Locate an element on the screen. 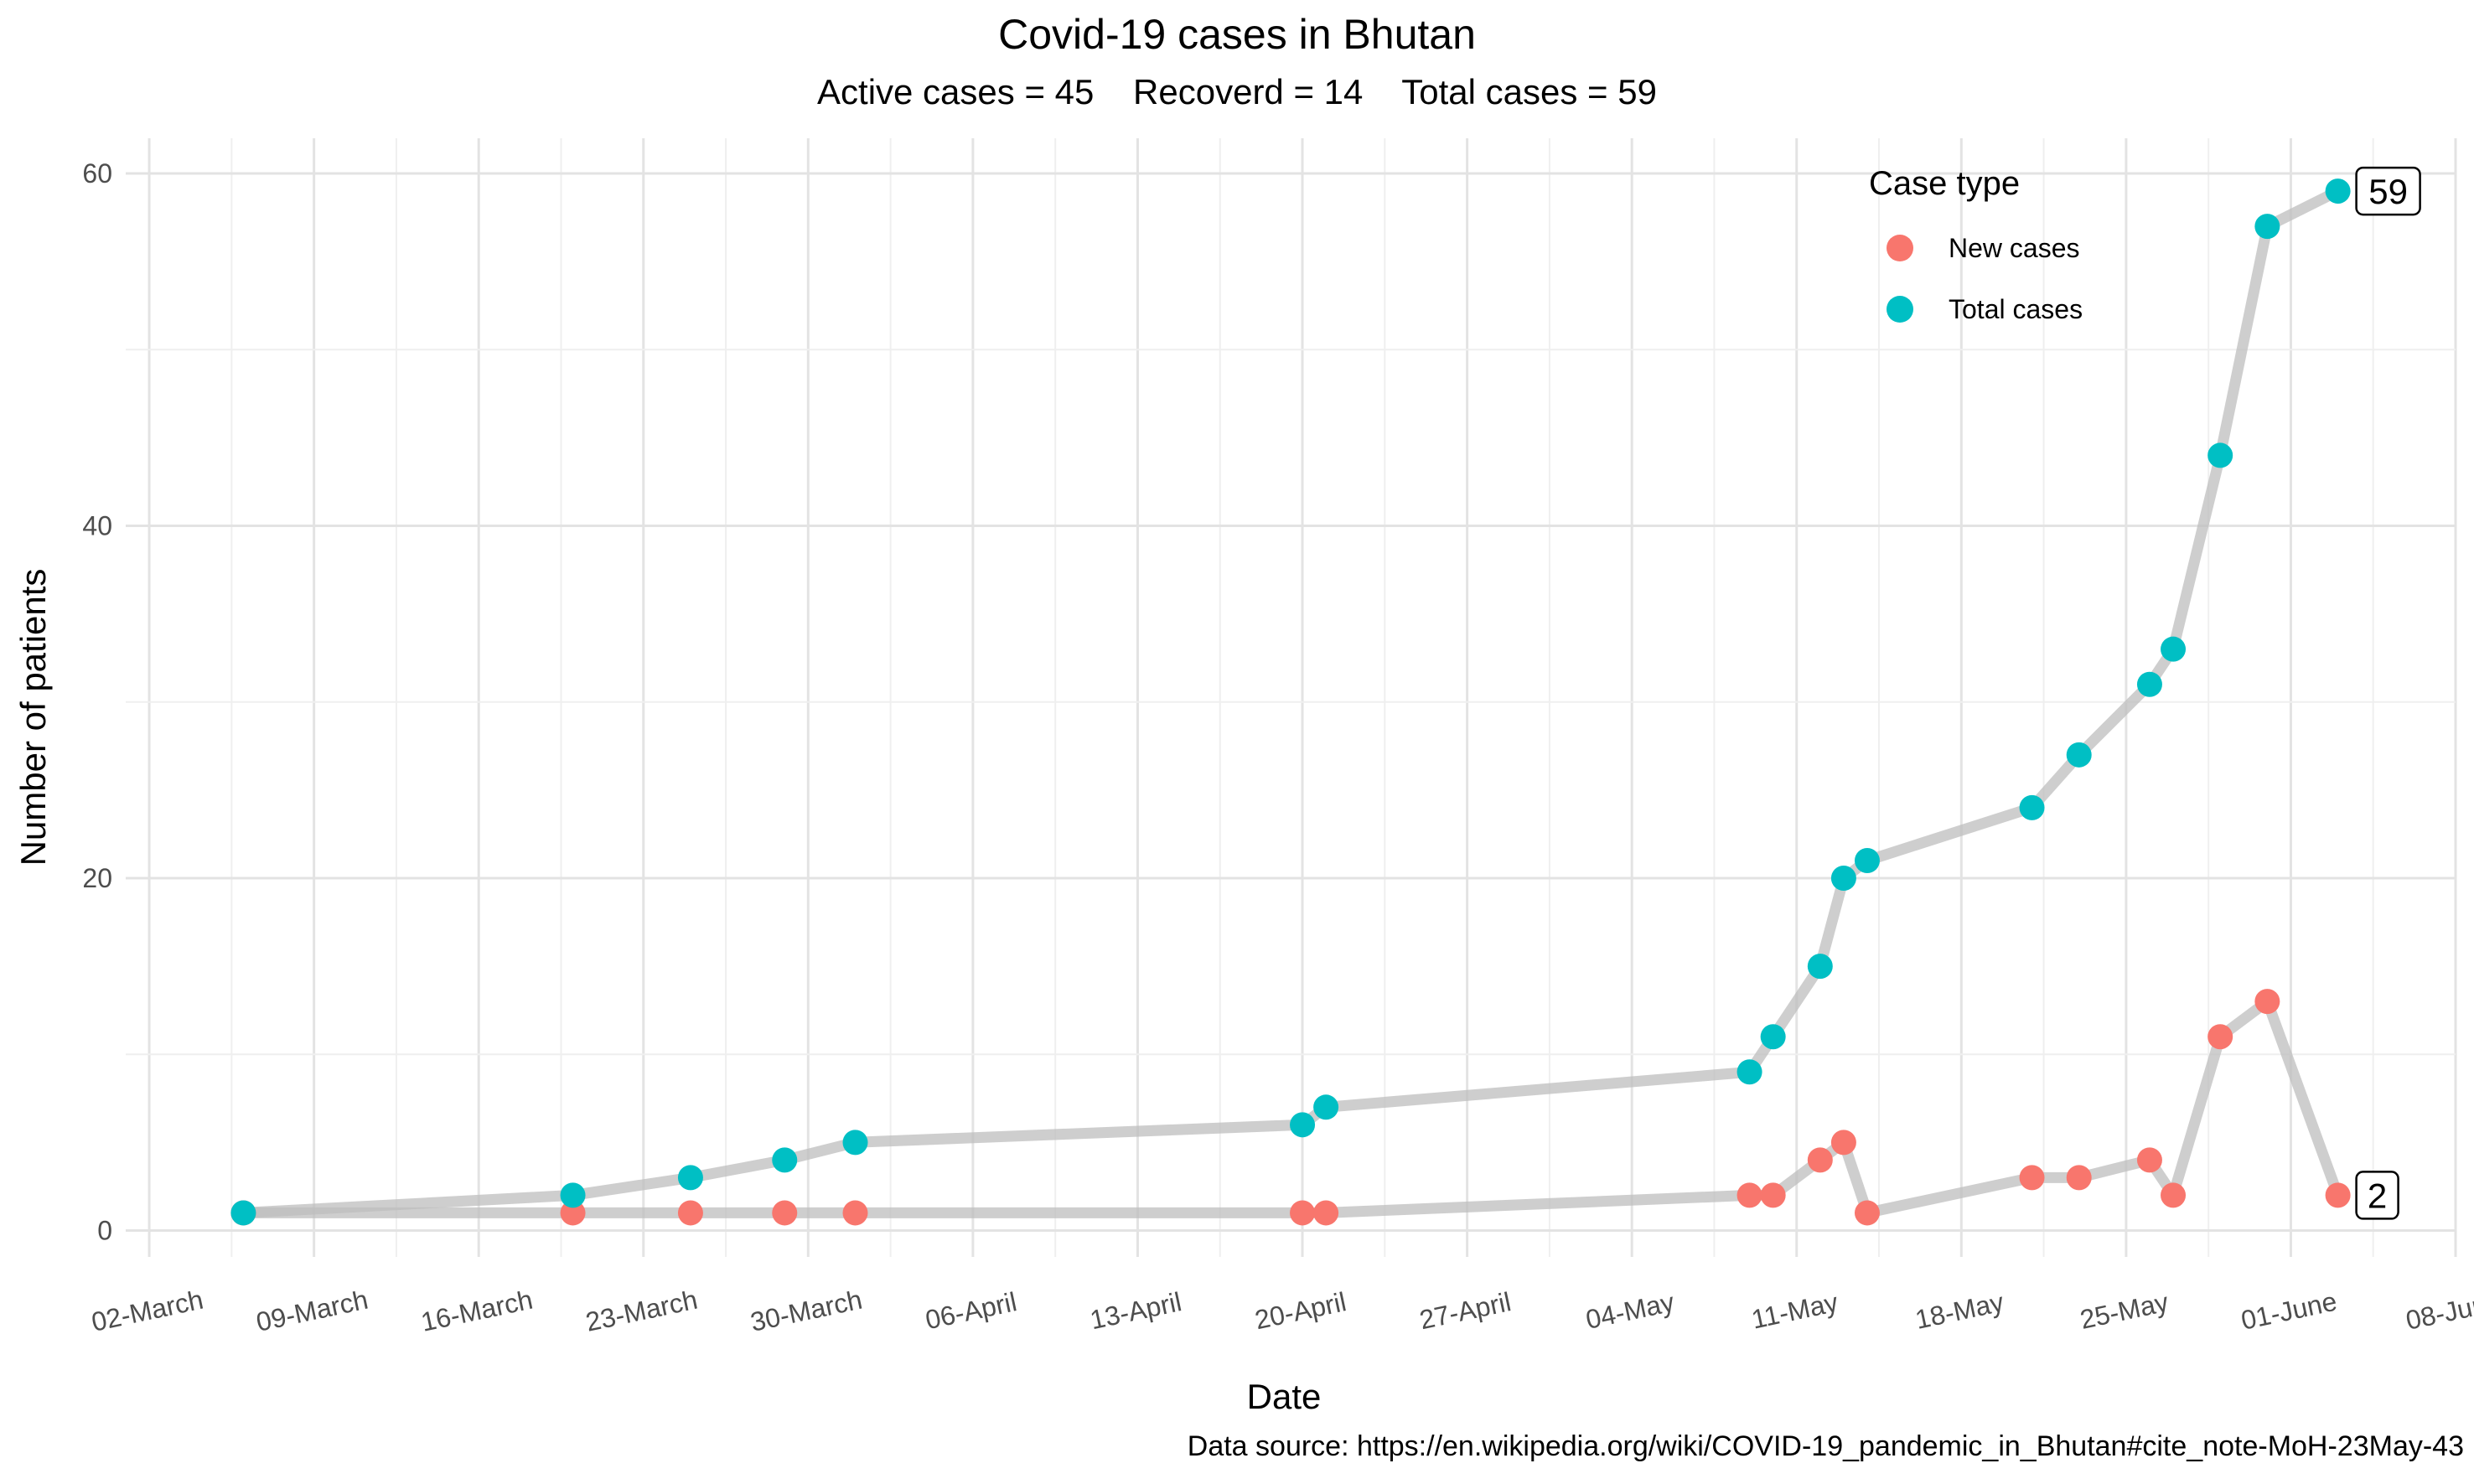  y-tick-label: 40 is located at coordinates (97, 526).